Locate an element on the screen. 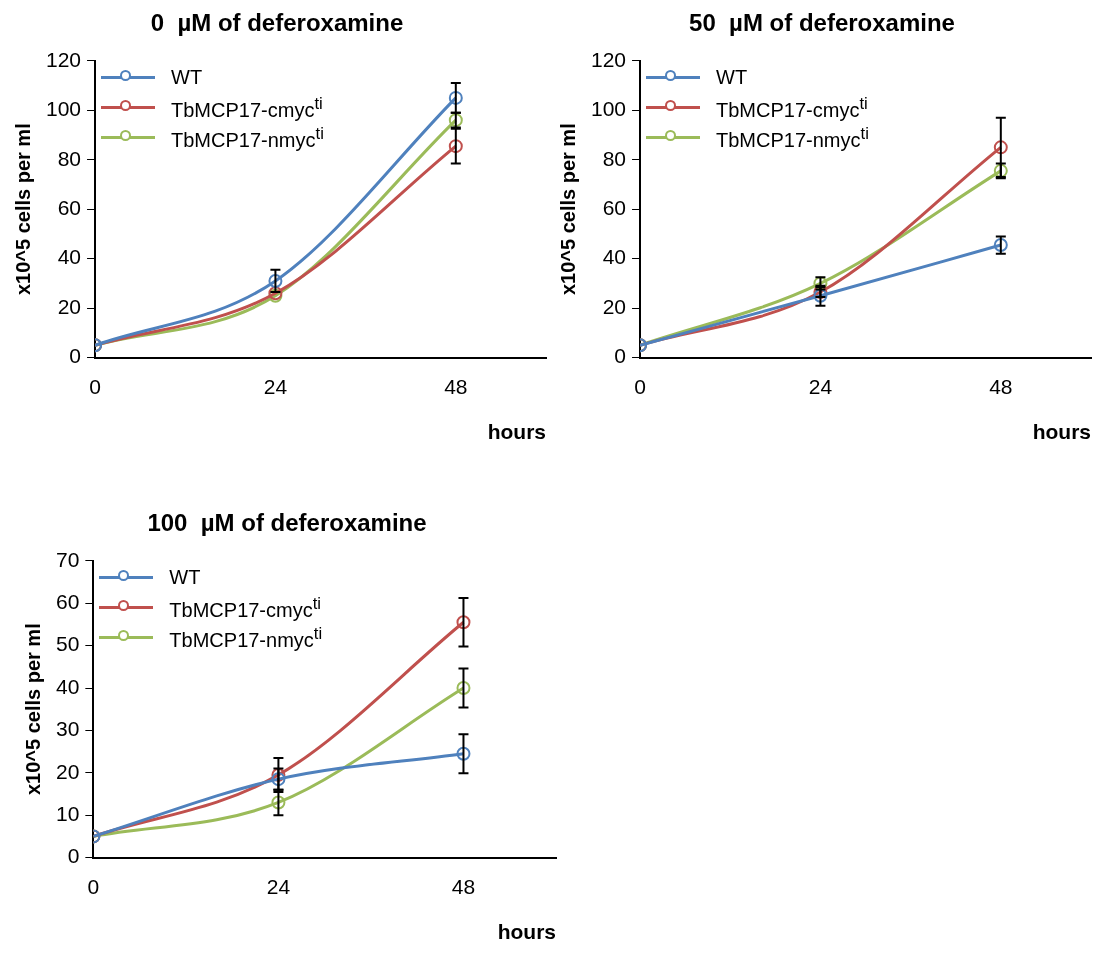  y-tick-label: 30 is located at coordinates (68, 729).